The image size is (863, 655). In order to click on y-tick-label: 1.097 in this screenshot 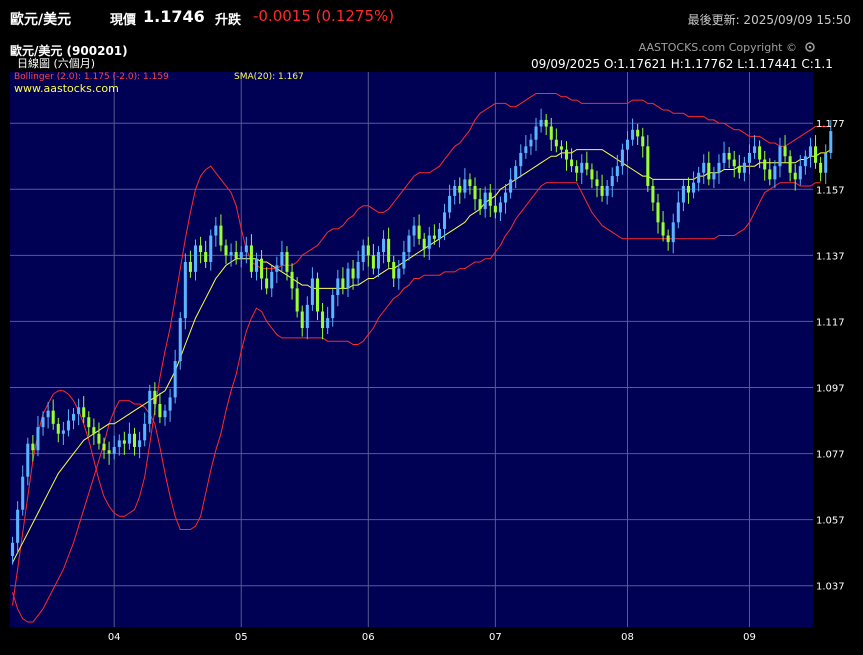, I will do `click(830, 388)`.